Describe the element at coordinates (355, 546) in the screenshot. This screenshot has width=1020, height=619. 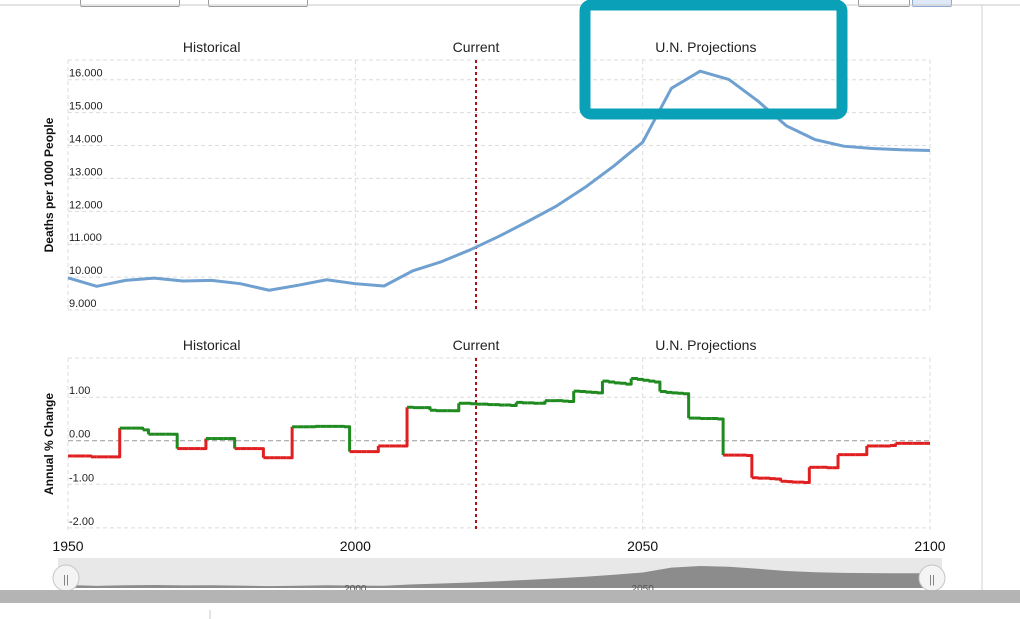
I see `x-tick-label: 2000` at that location.